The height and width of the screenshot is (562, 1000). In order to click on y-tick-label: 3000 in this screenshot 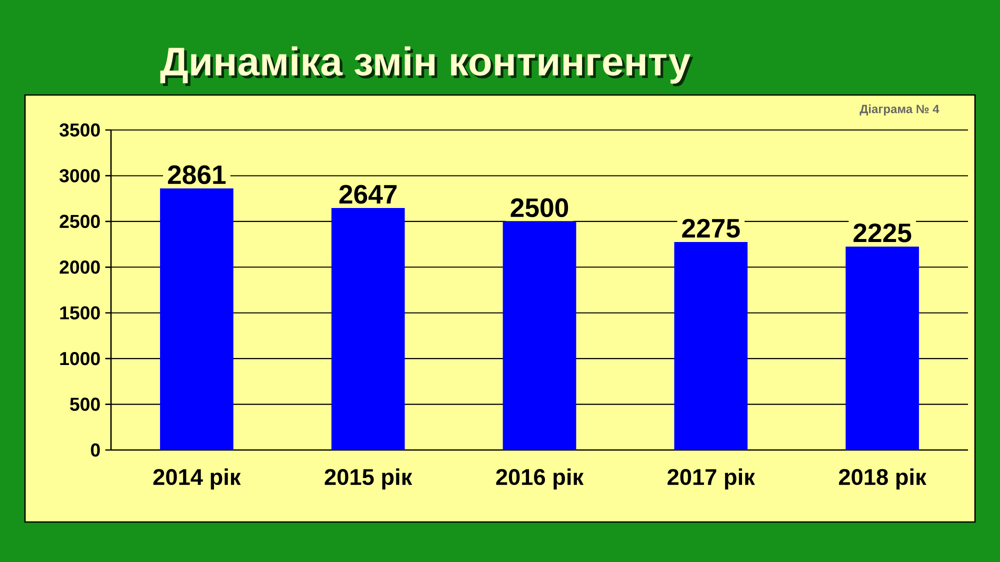, I will do `click(79, 175)`.